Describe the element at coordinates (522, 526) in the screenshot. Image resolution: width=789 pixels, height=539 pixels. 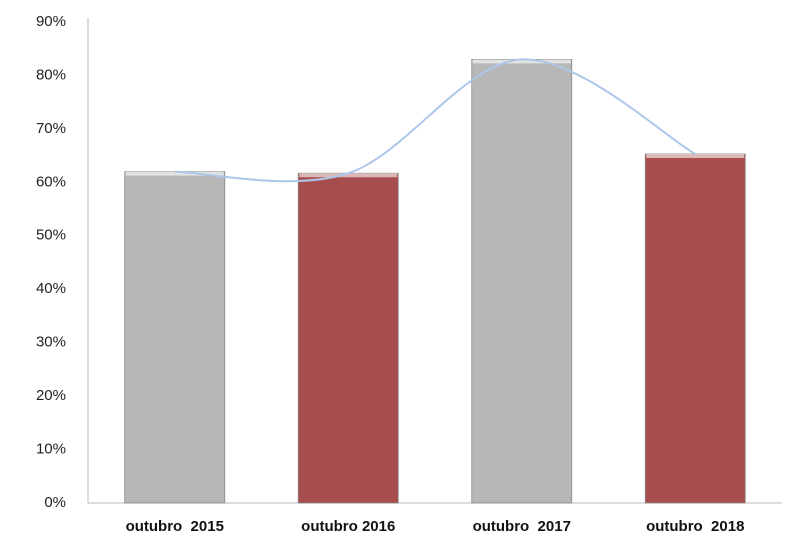
I see `x-tick-label: outubro 2017` at that location.